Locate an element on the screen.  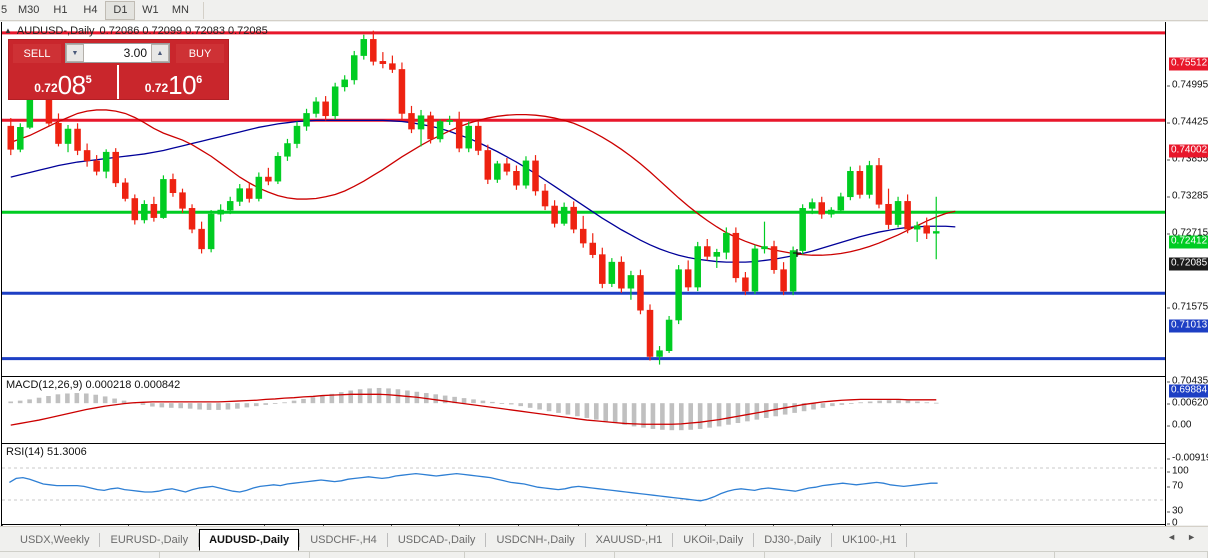
chart-tab-usdcaddaily: USDCAD-,Daily is located at coordinates (436, 540).